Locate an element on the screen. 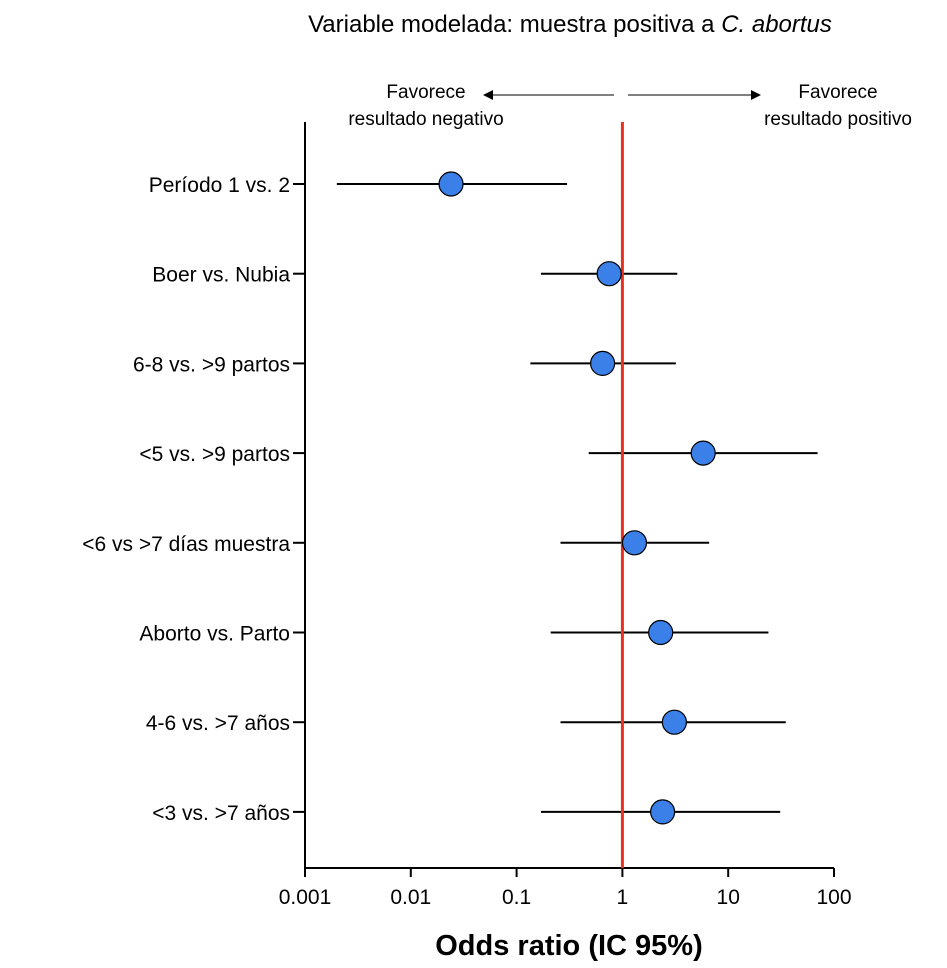 The height and width of the screenshot is (968, 947). annotation-right-line1: Favorece is located at coordinates (837, 92).